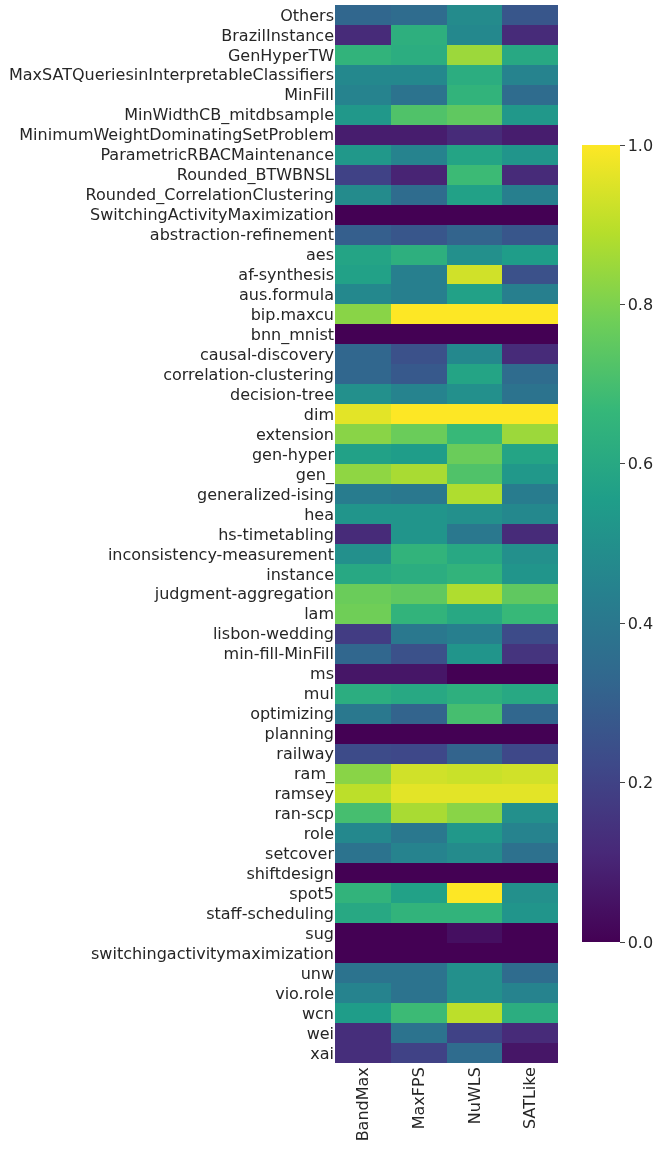  Describe the element at coordinates (309, 95) in the screenshot. I see `y-tick-label: MinFill` at that location.